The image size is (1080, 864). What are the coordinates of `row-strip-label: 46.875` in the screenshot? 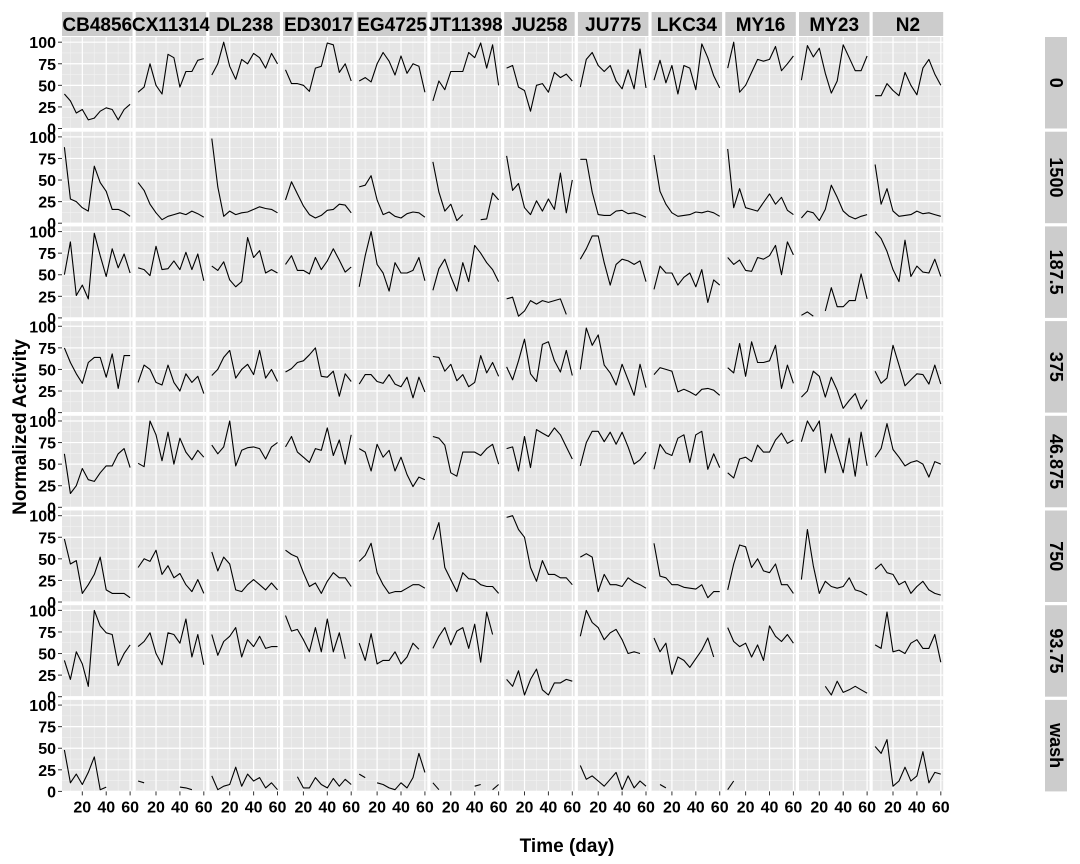 It's located at (1056, 461).